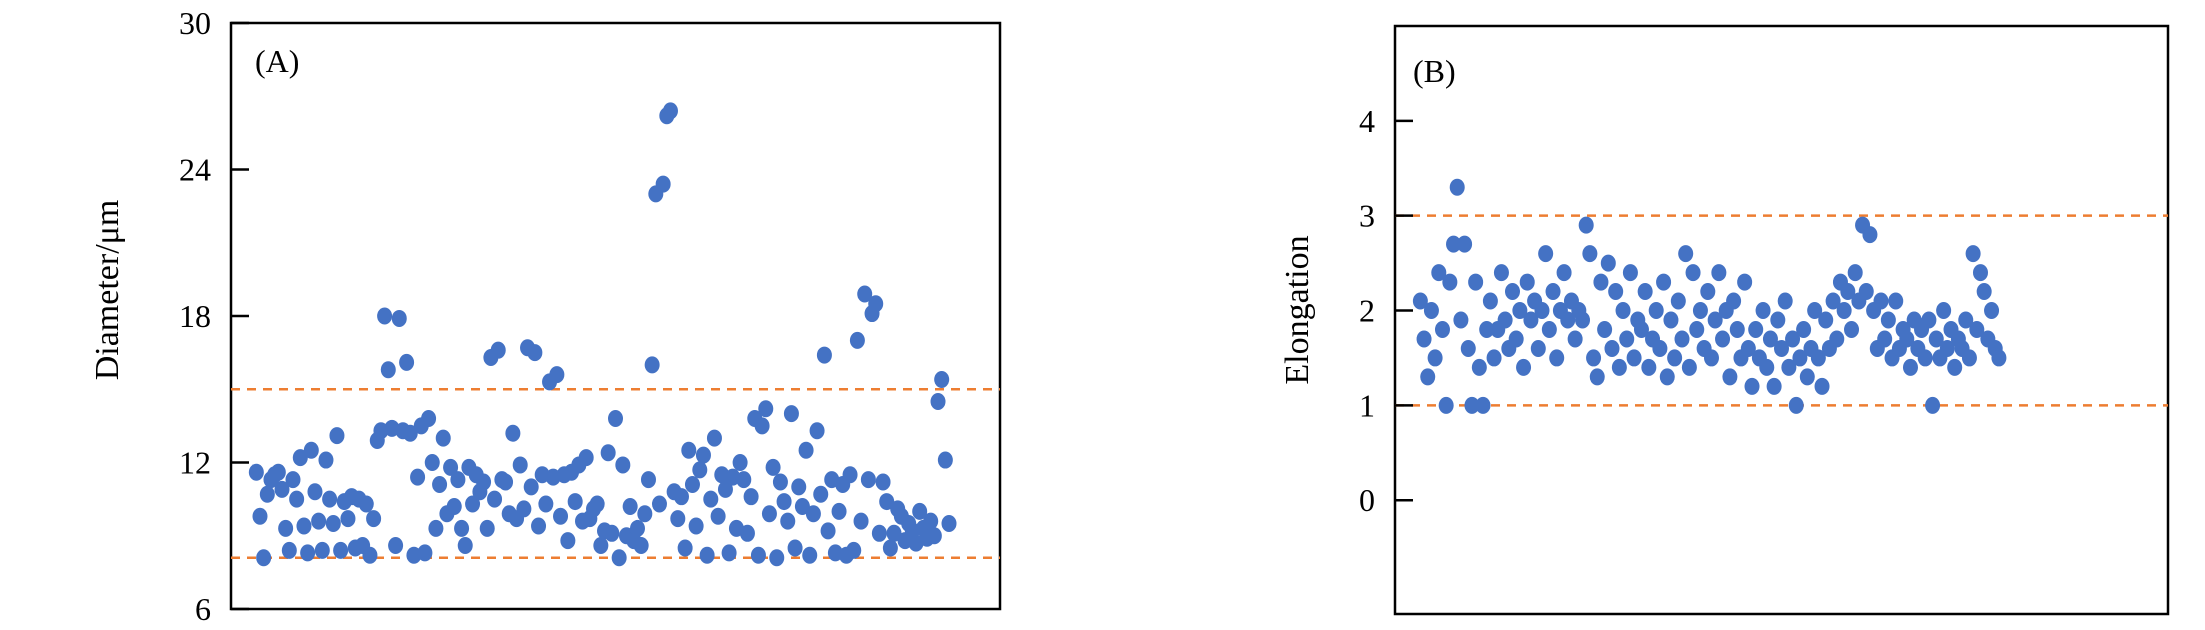 This screenshot has height=630, width=2205. What do you see at coordinates (214, 316) in the screenshot?
I see `y-axis-ticks-a: 6 12 18 24 30` at bounding box center [214, 316].